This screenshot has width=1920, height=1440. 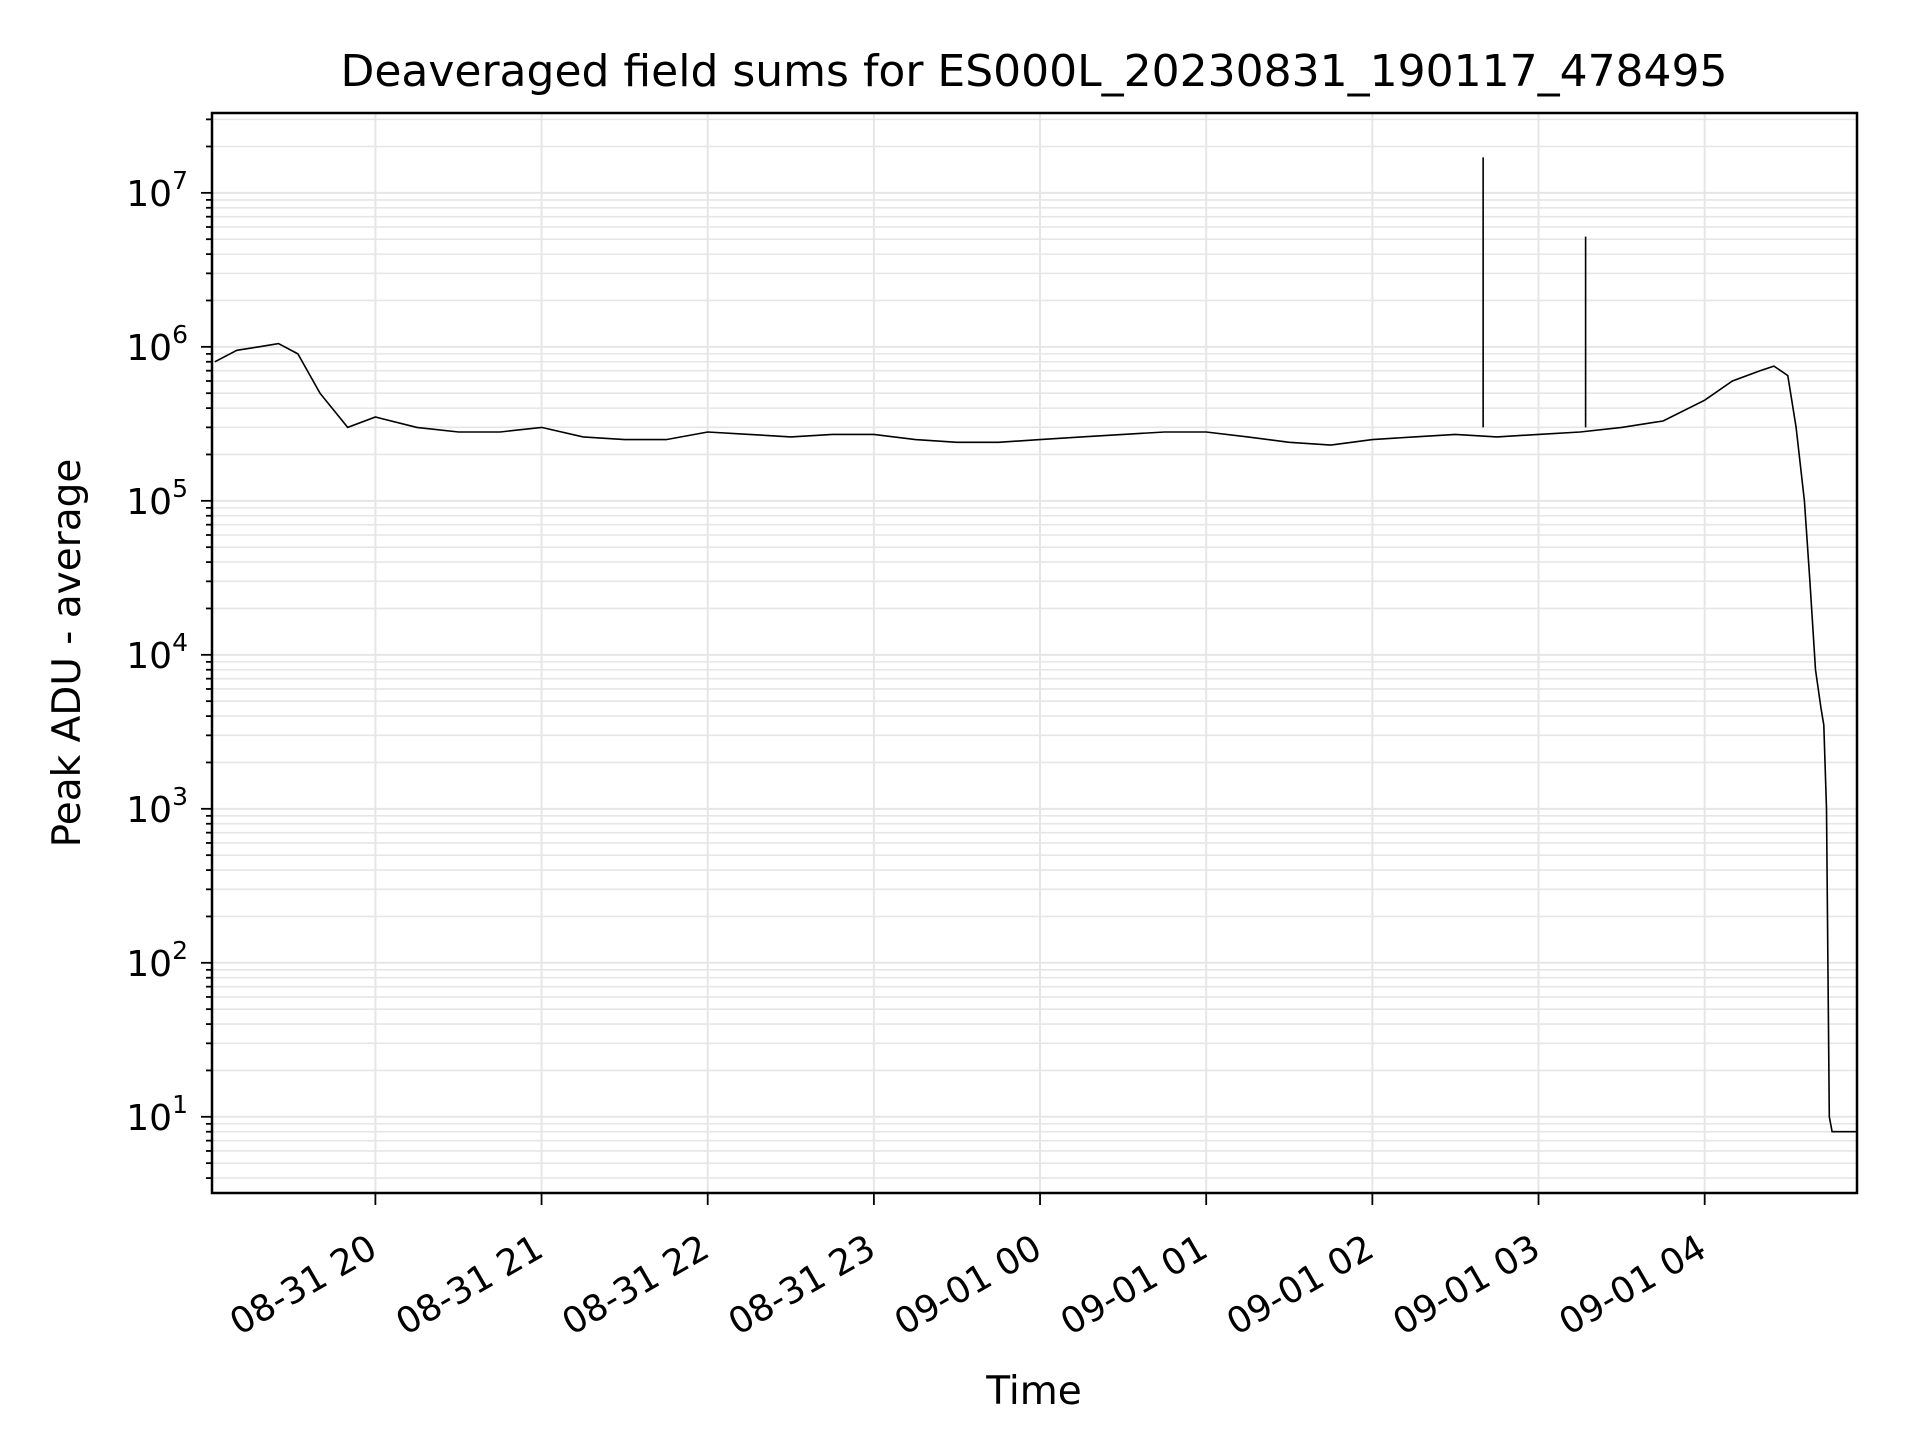 I want to click on y-tick-label: 10⁵, so click(x=157, y=498).